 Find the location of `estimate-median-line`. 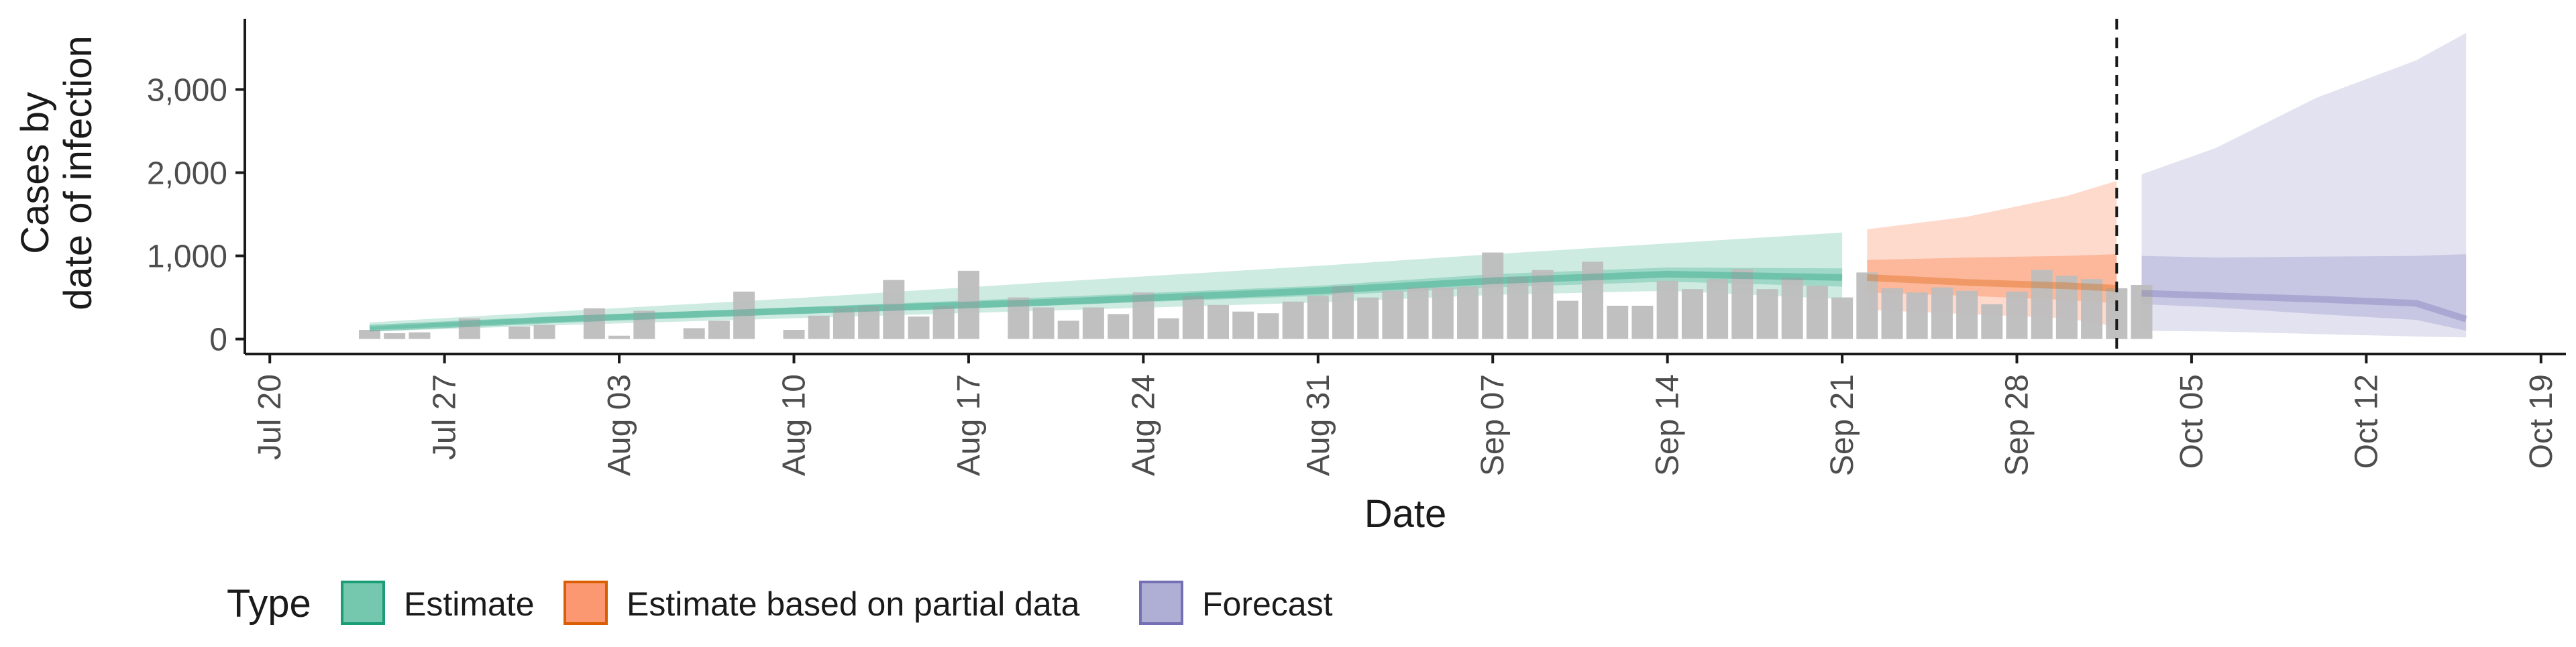

estimate-median-line is located at coordinates (1106, 301).